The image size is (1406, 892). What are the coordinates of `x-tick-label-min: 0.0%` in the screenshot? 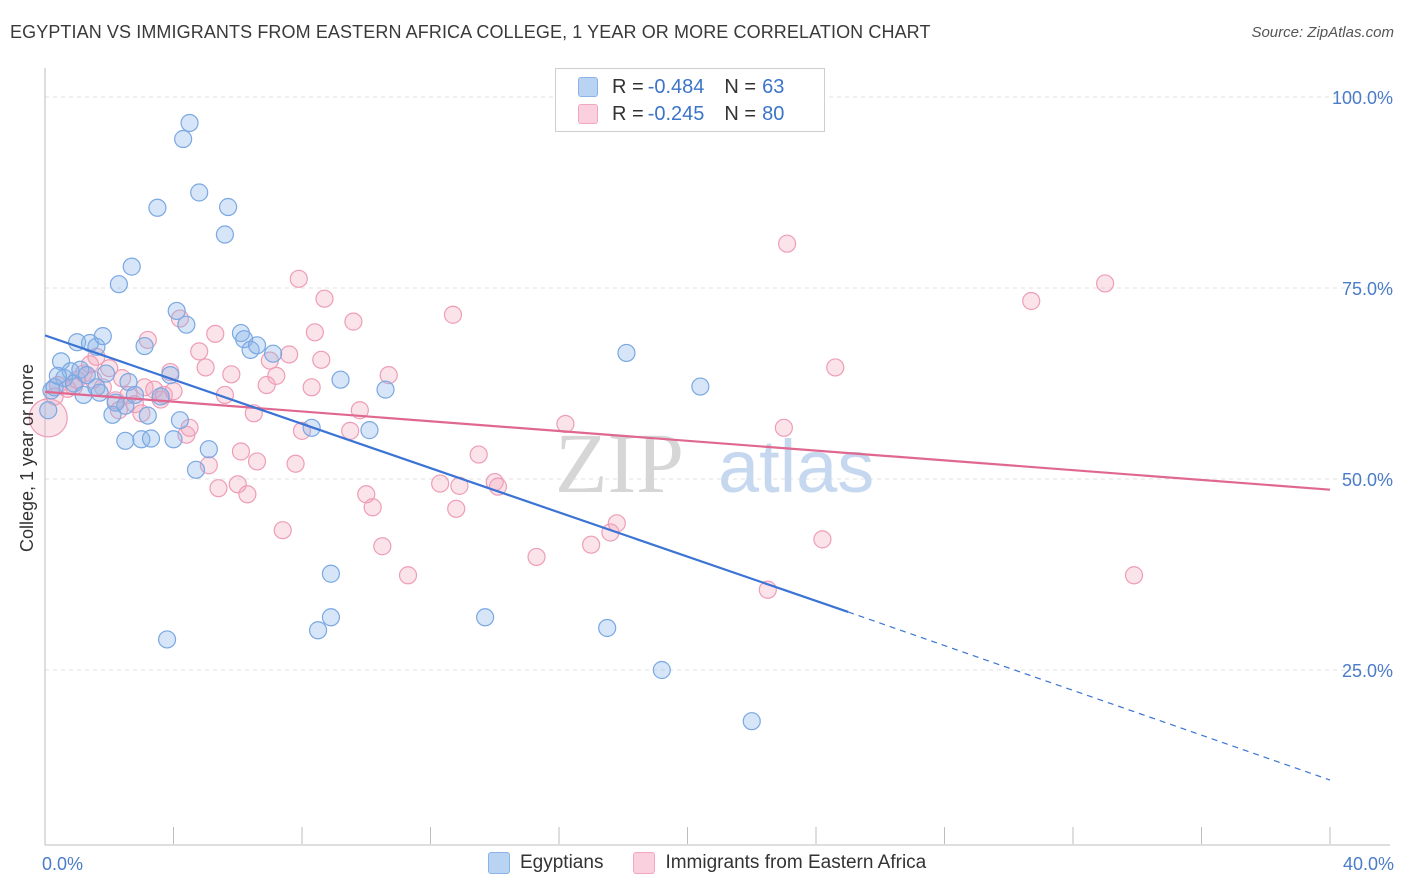 It's located at (62, 864).